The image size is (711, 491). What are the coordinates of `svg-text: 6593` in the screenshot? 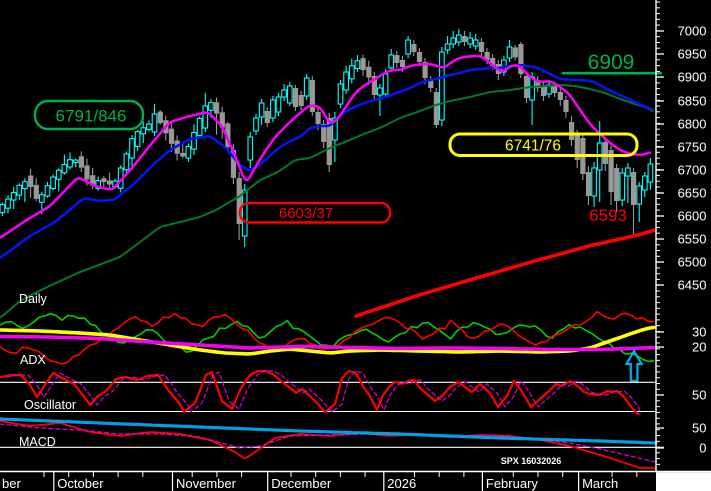 It's located at (608, 215).